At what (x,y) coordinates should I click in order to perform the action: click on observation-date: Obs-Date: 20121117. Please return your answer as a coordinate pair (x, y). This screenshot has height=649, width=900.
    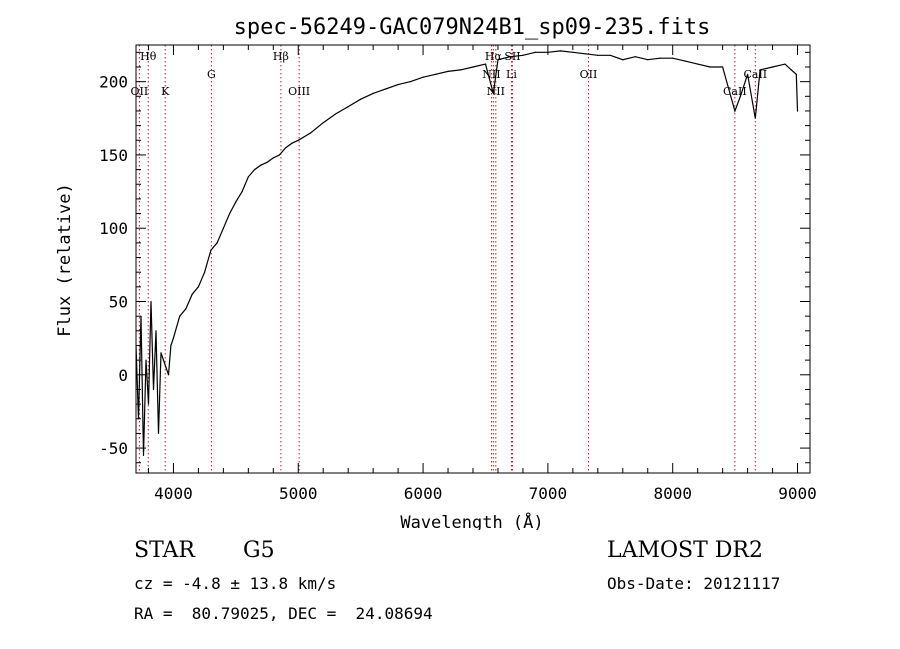
    Looking at the image, I should click on (694, 583).